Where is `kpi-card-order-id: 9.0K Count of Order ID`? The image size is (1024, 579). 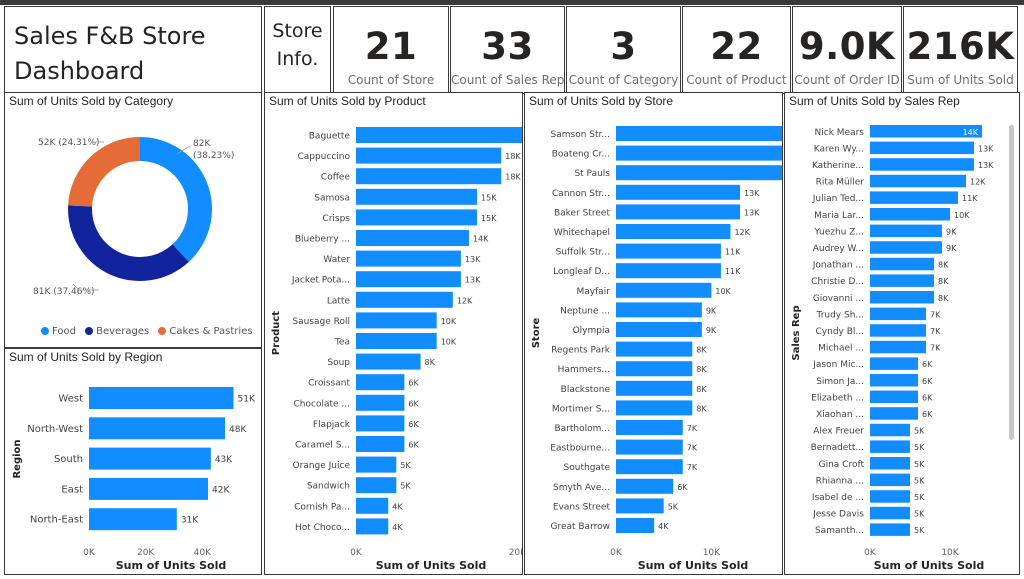
kpi-card-order-id: 9.0K Count of Order ID is located at coordinates (847, 50).